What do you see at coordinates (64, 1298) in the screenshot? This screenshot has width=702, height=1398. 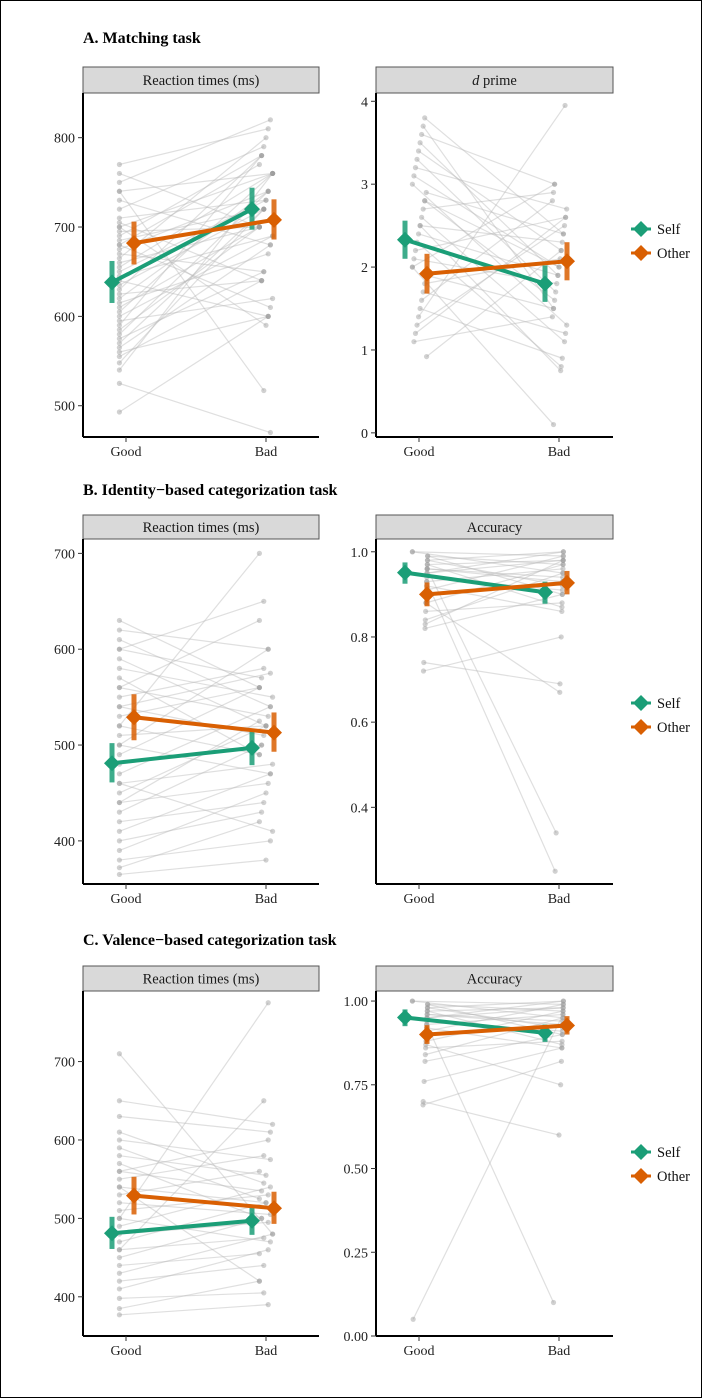 I see `y-tick-label: 400` at bounding box center [64, 1298].